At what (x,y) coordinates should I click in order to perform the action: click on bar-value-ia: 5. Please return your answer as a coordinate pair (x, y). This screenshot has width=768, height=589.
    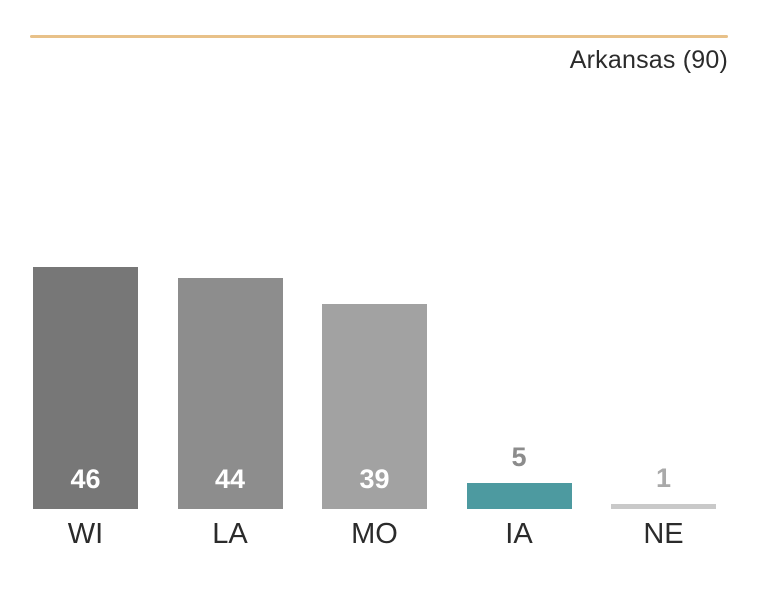
    Looking at the image, I should click on (519, 457).